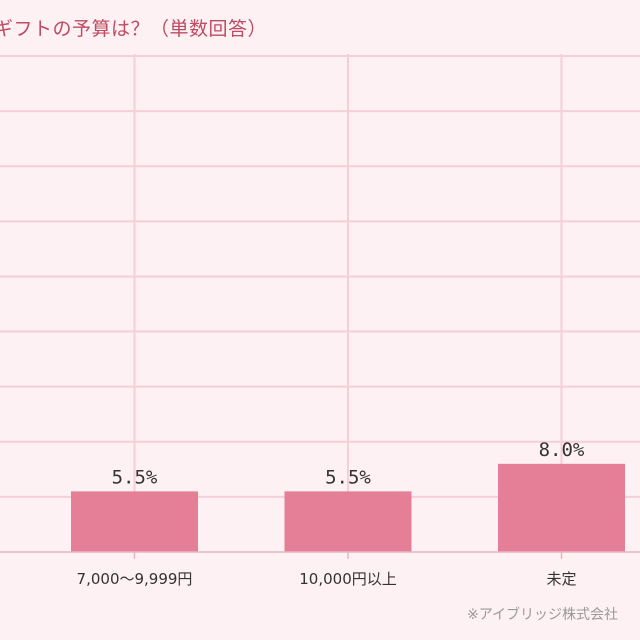 Image resolution: width=640 pixels, height=640 pixels. I want to click on x-tick-label: 10,000円以上, so click(348, 579).